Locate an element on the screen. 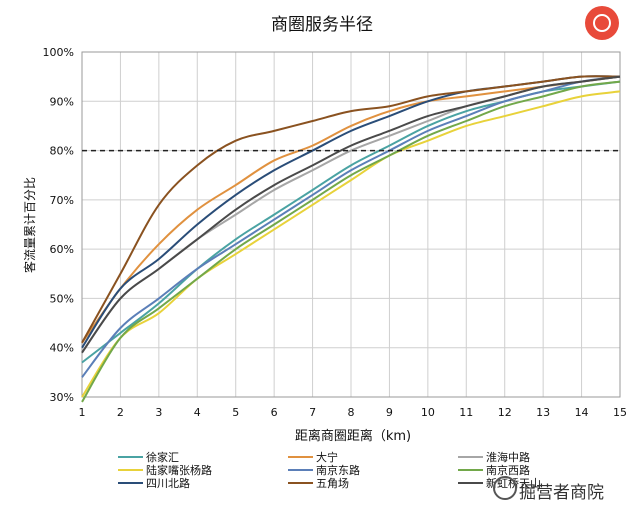  y-tick-label: 70% is located at coordinates (62, 200).